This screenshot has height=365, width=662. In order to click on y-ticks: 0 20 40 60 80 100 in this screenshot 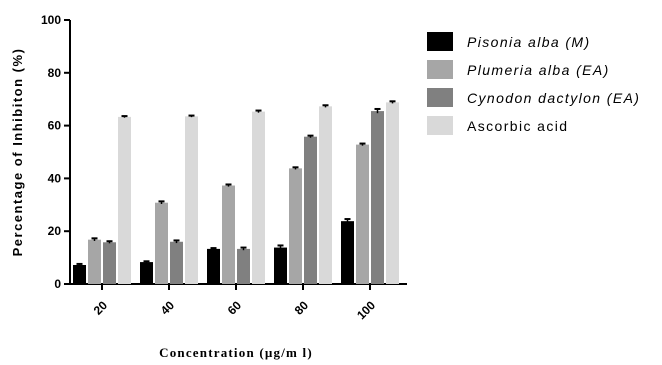, I will do `click(55, 152)`.